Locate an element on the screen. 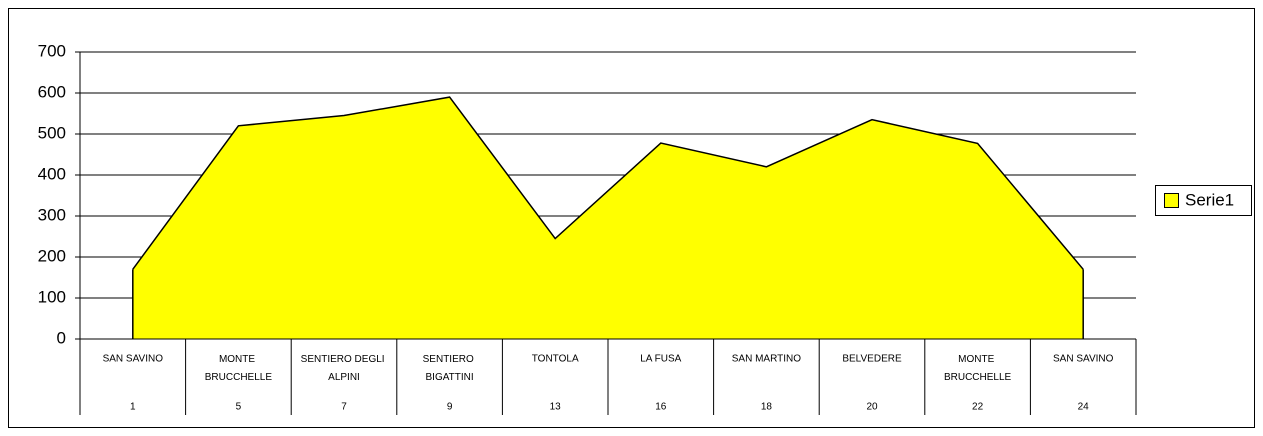 The image size is (1263, 436). legend-label: Serie1 is located at coordinates (1209, 199).